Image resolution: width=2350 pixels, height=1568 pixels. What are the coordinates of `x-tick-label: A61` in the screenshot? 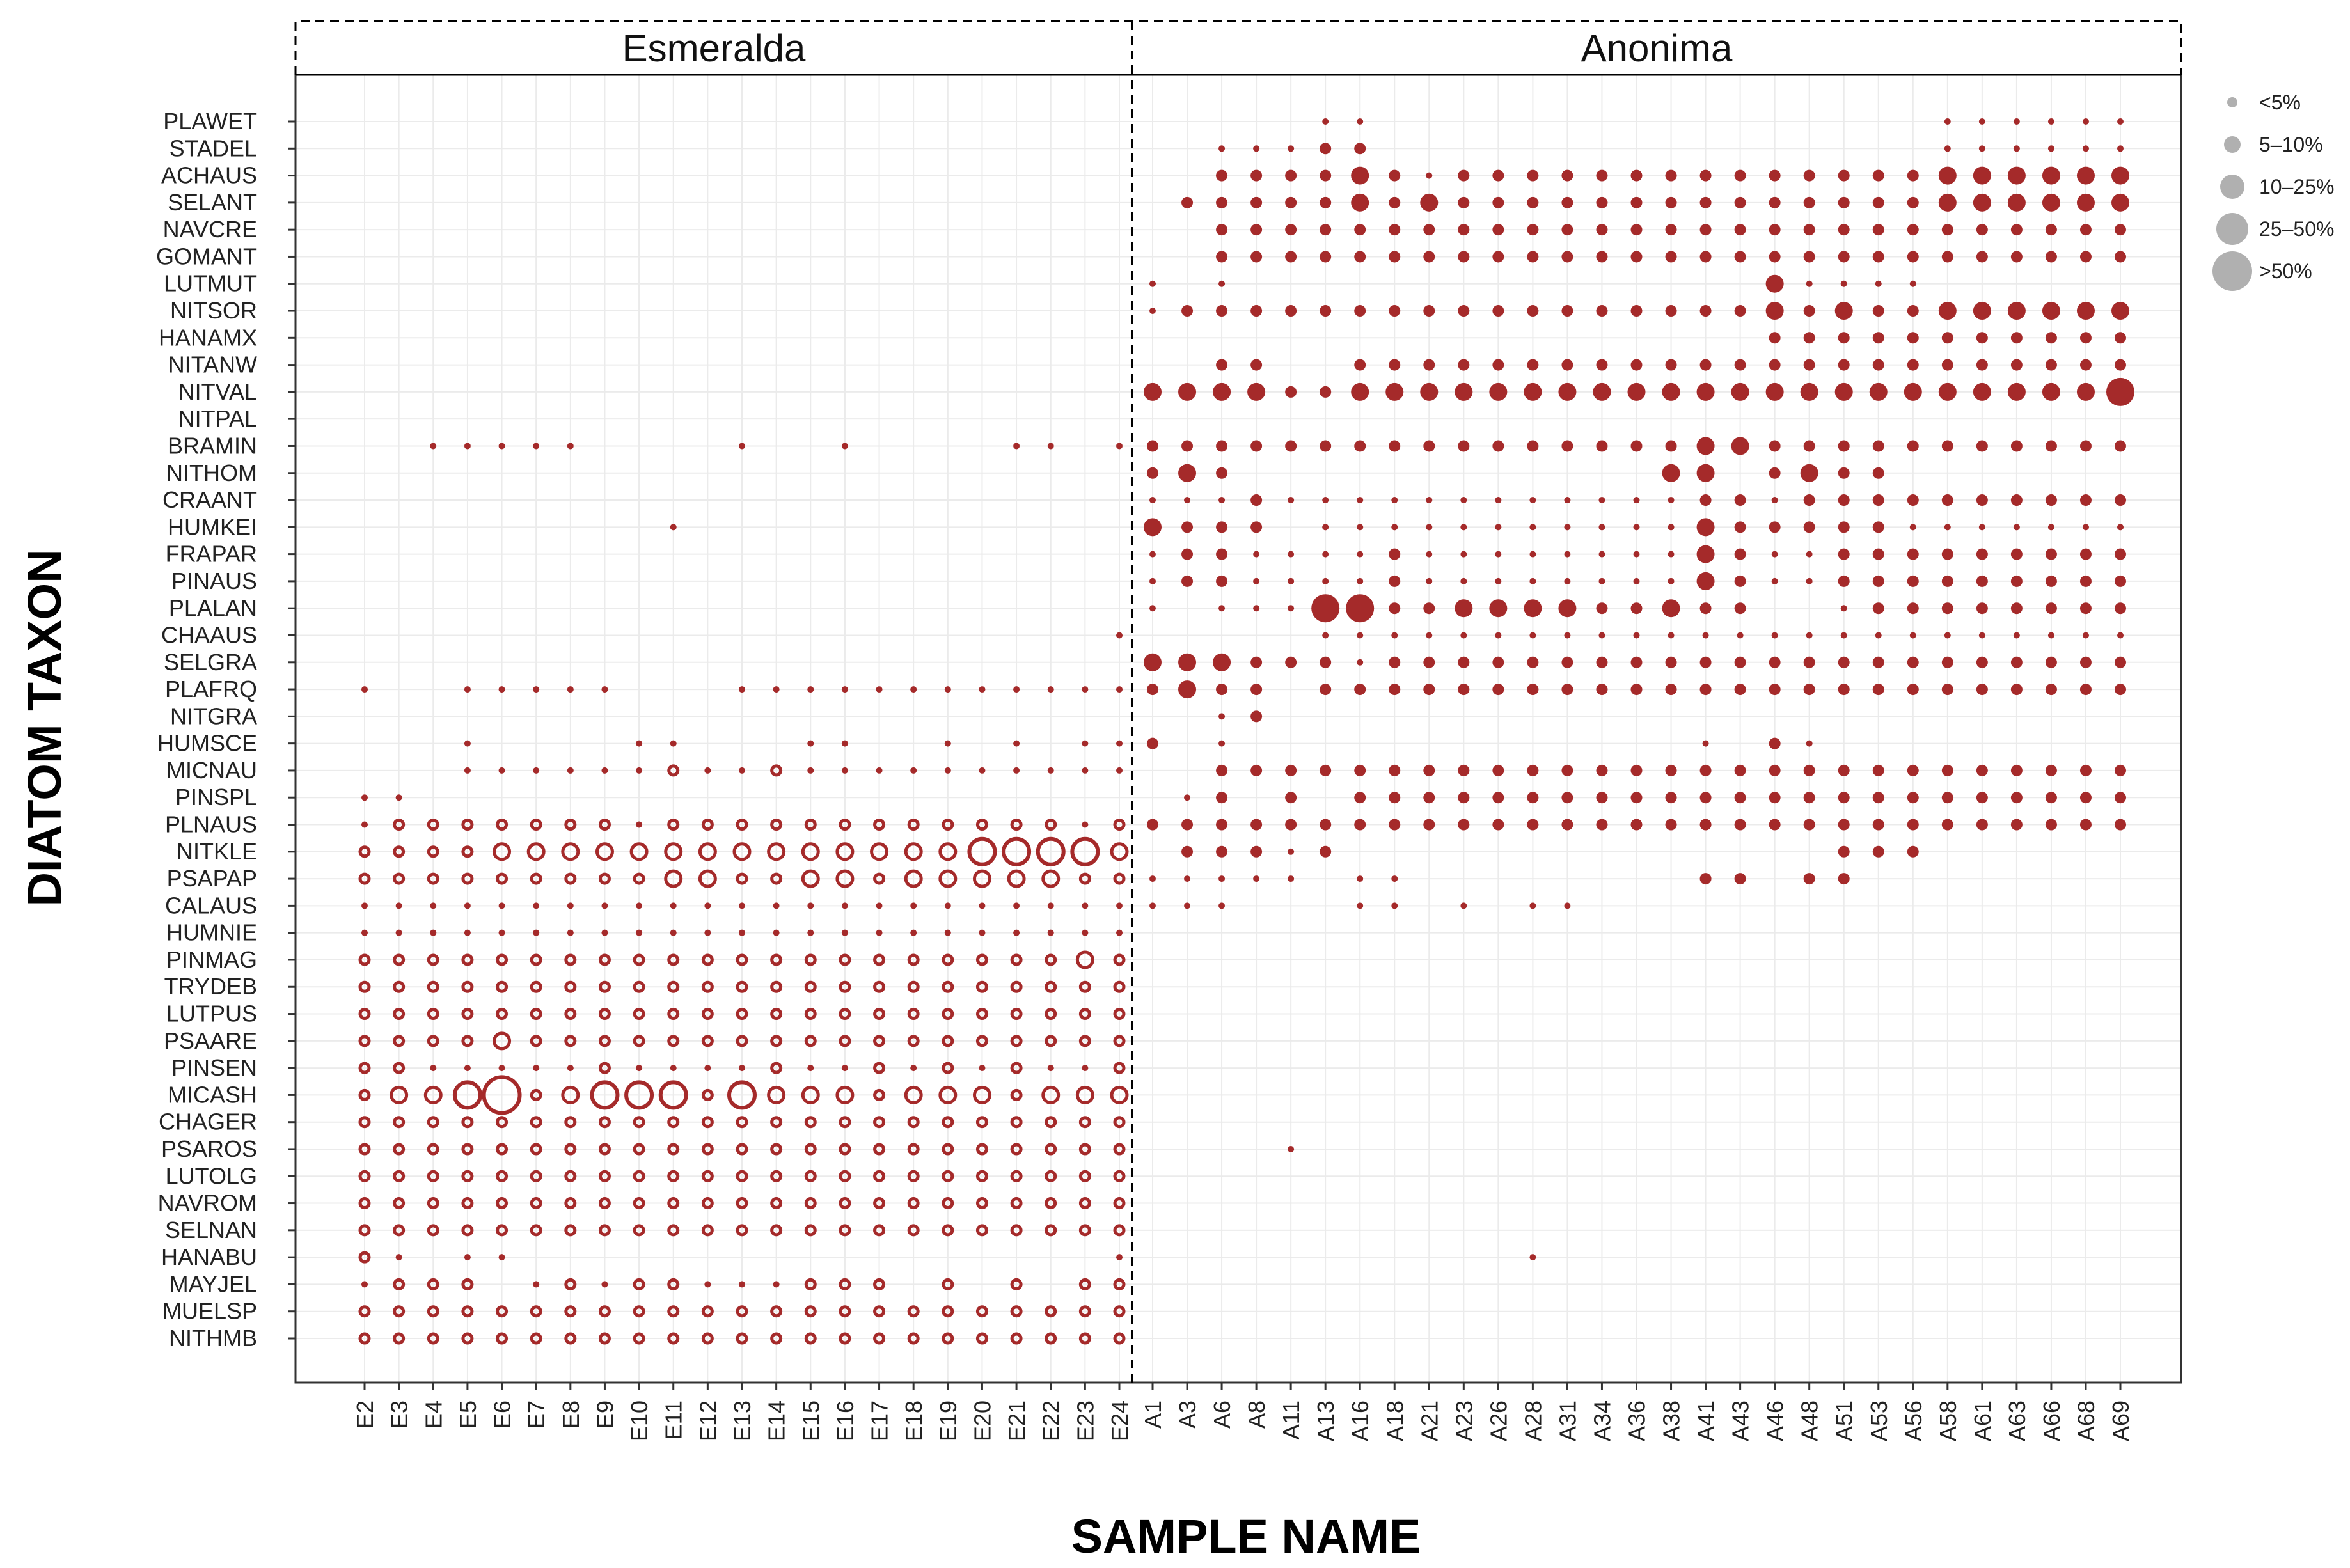 It's located at (1982, 1420).